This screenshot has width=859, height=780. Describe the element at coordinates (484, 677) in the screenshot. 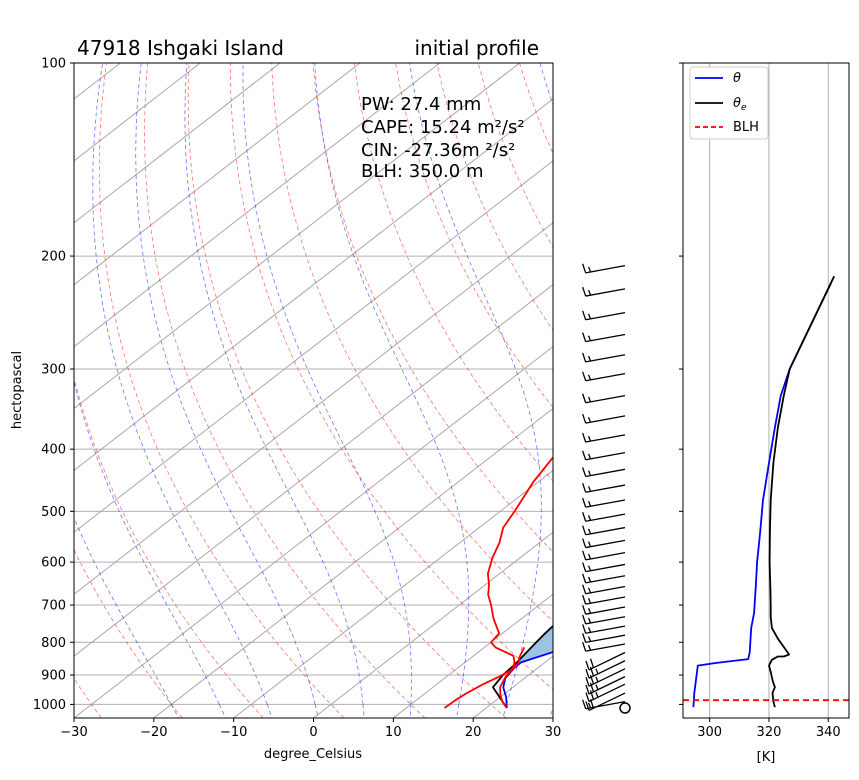

I see `dewpoint-line` at that location.